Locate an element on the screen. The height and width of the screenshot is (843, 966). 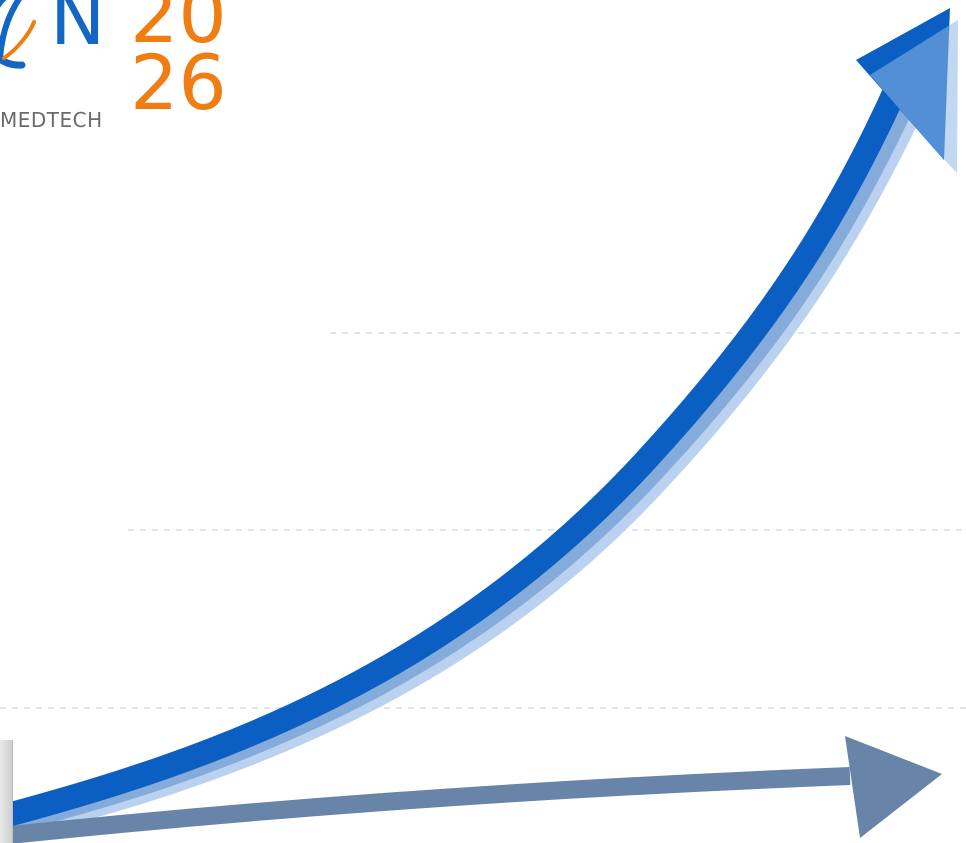
baseline-arrow is located at coordinates (471, 789).